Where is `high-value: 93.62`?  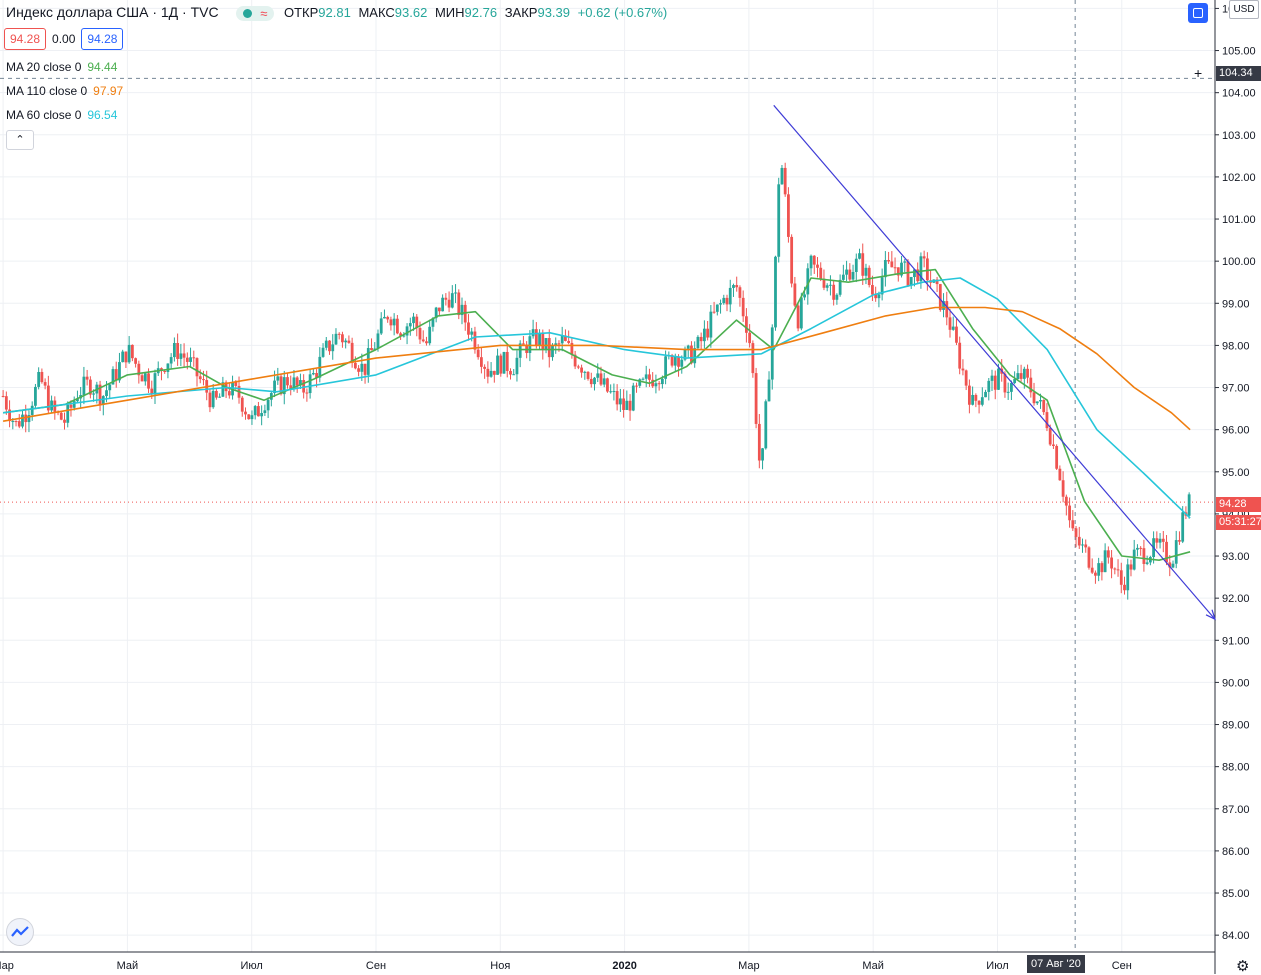 high-value: 93.62 is located at coordinates (411, 12).